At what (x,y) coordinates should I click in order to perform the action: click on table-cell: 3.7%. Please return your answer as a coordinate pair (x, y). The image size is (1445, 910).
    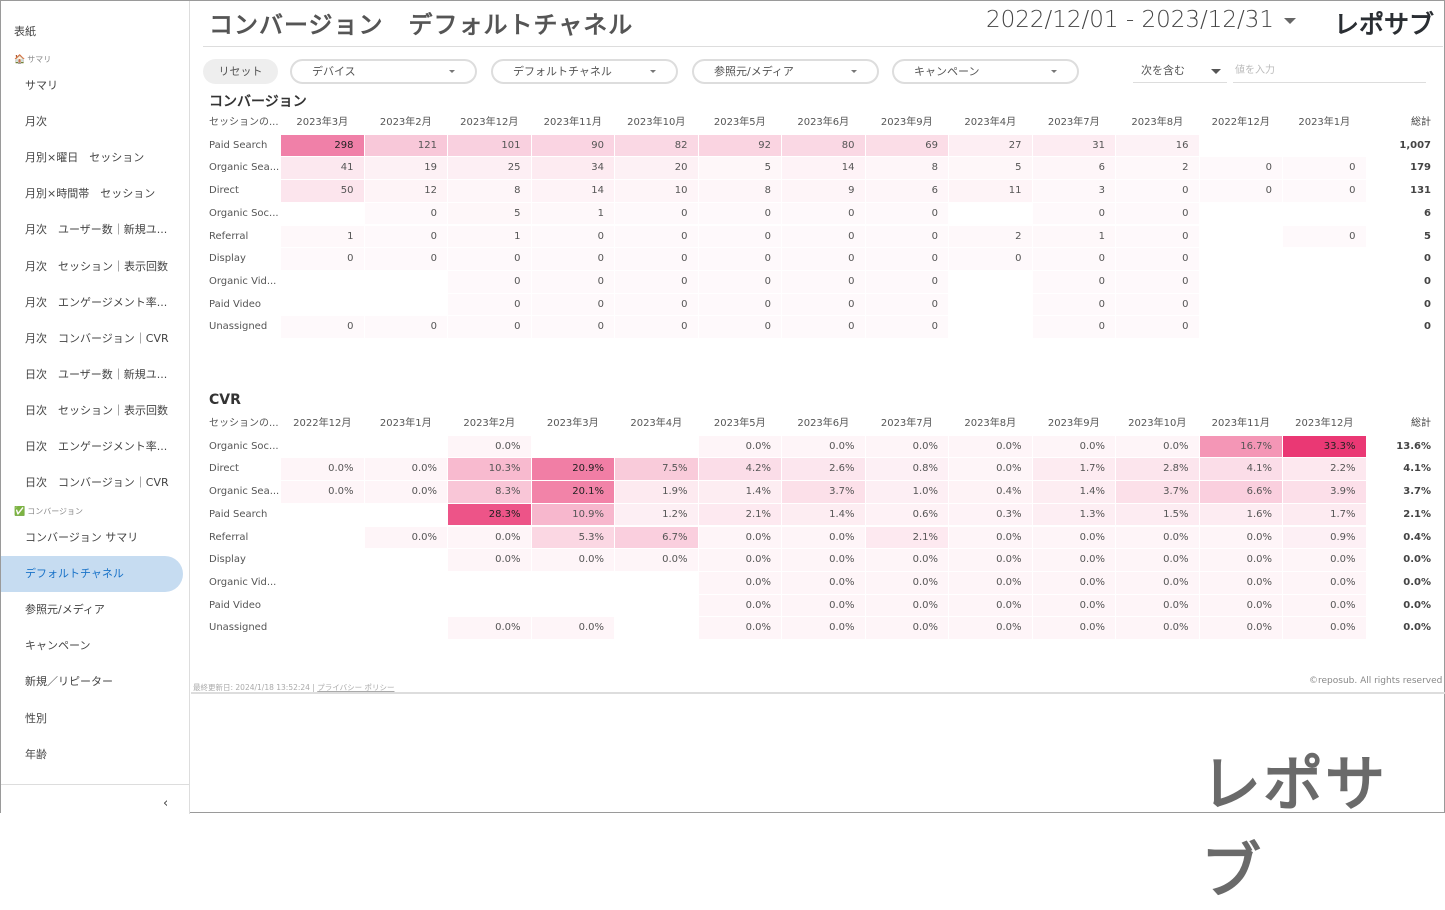
    Looking at the image, I should click on (823, 492).